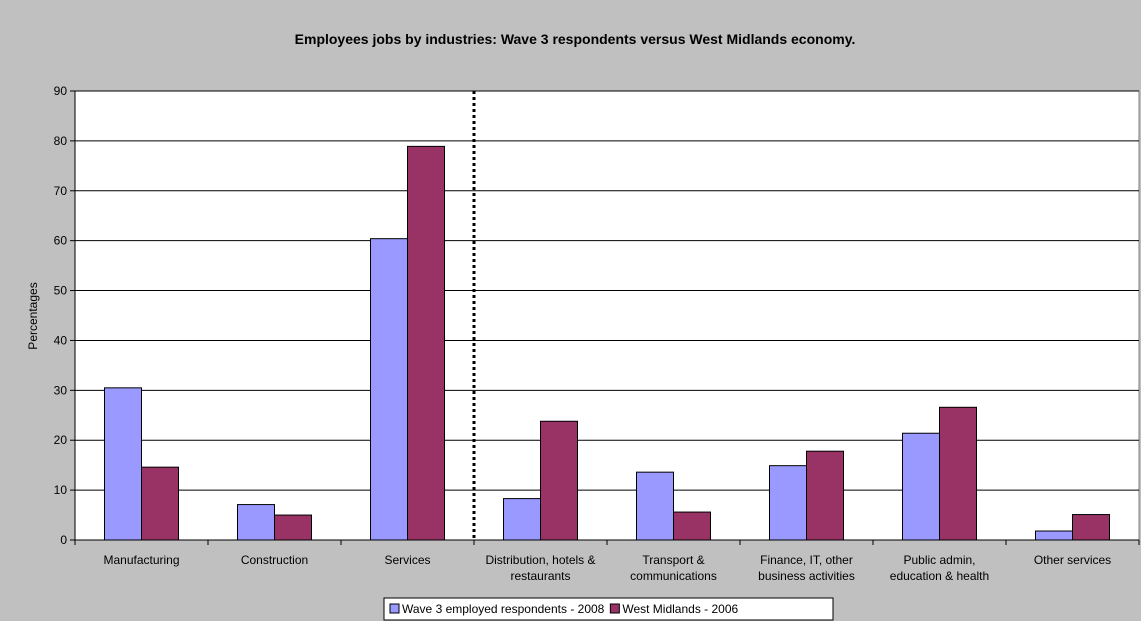  I want to click on y-axis-title: Percentages, so click(33, 315).